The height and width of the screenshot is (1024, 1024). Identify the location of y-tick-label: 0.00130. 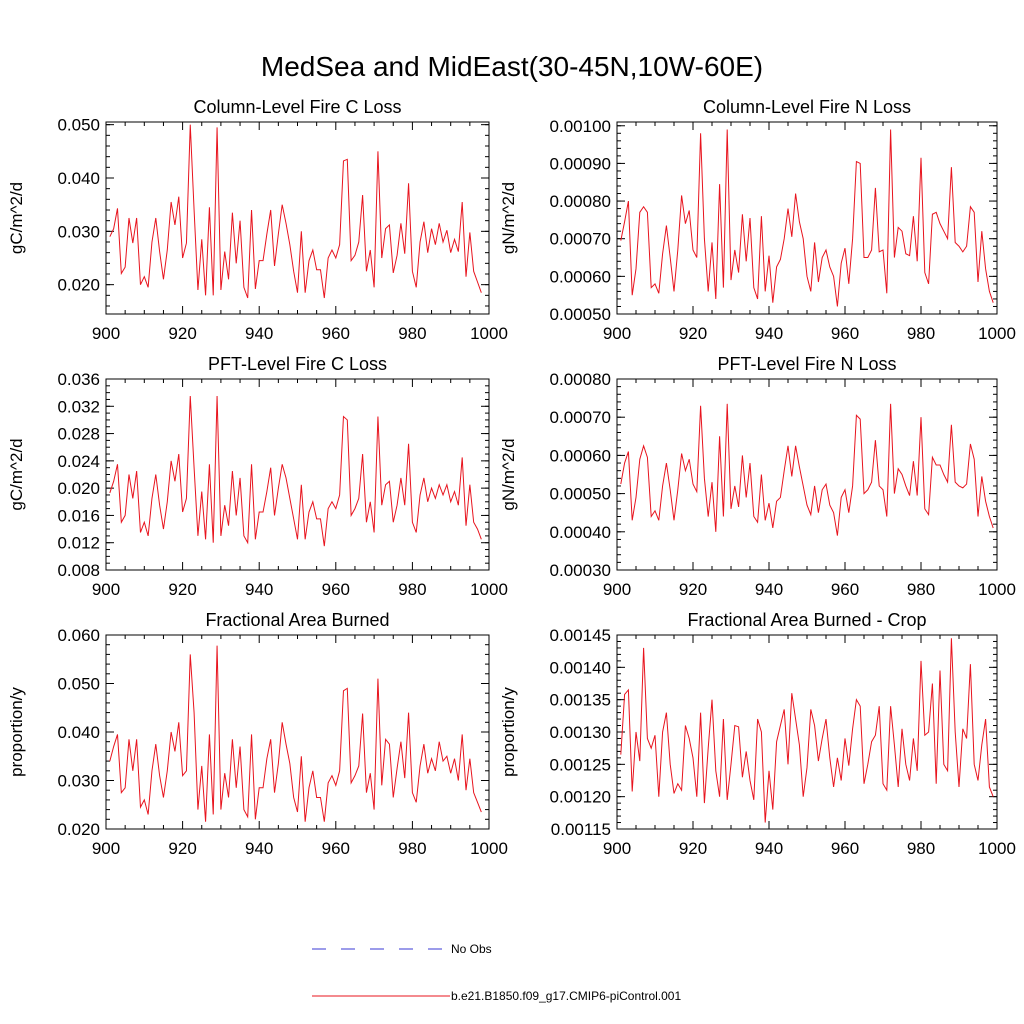
(580, 732).